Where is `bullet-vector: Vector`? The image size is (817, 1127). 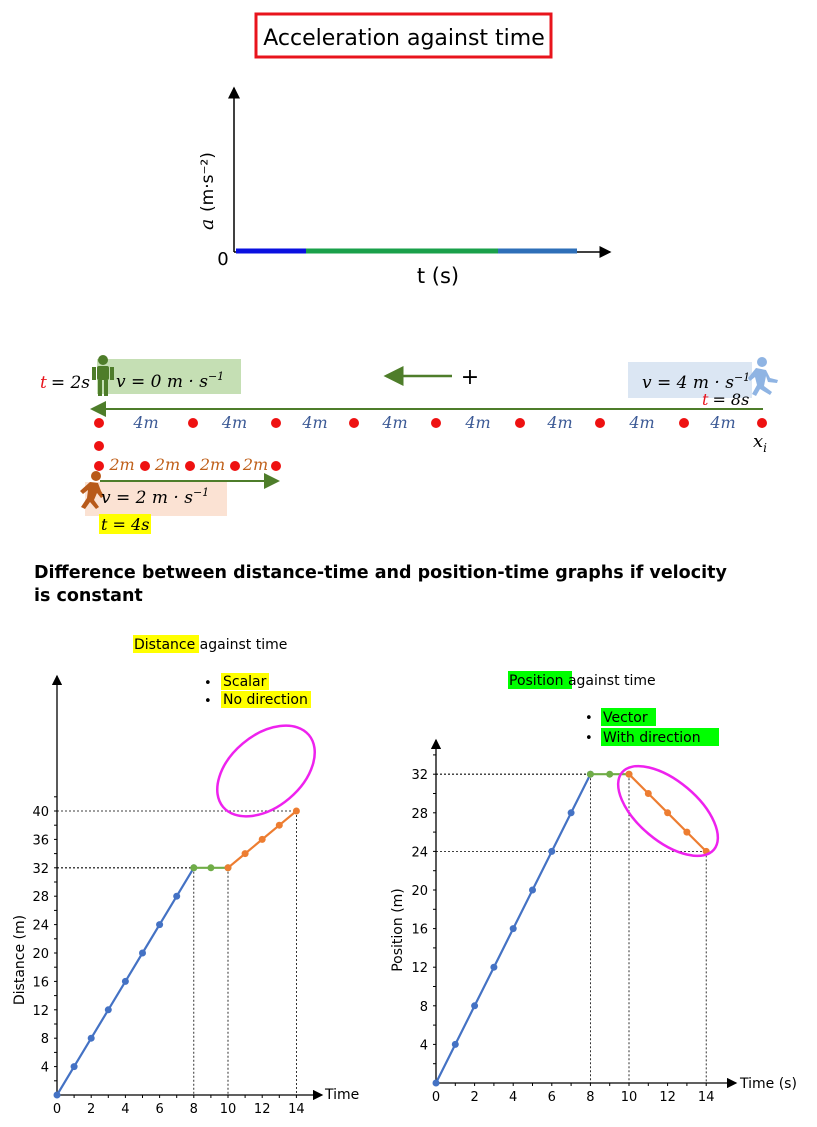
bullet-vector: Vector is located at coordinates (625, 718).